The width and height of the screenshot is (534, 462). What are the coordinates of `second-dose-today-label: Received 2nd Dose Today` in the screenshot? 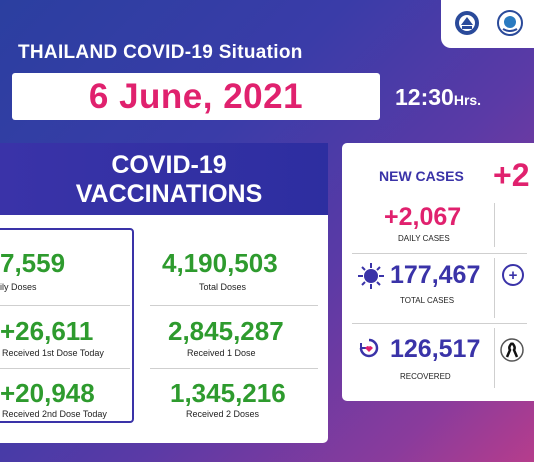 It's located at (54, 414).